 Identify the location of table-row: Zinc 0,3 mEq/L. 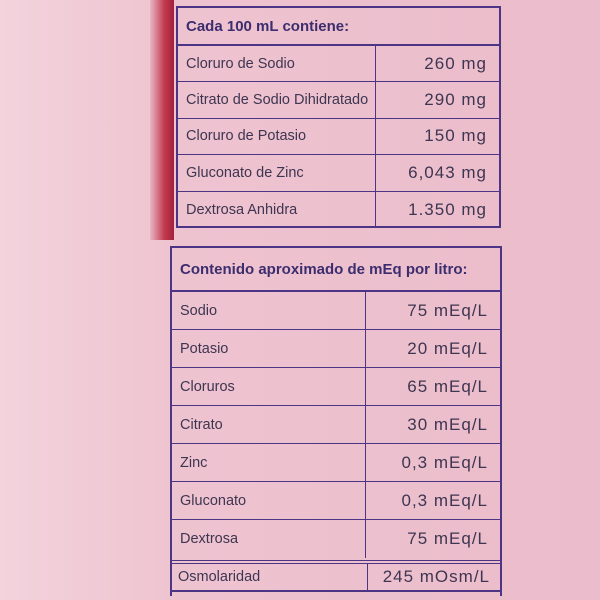
(336, 463).